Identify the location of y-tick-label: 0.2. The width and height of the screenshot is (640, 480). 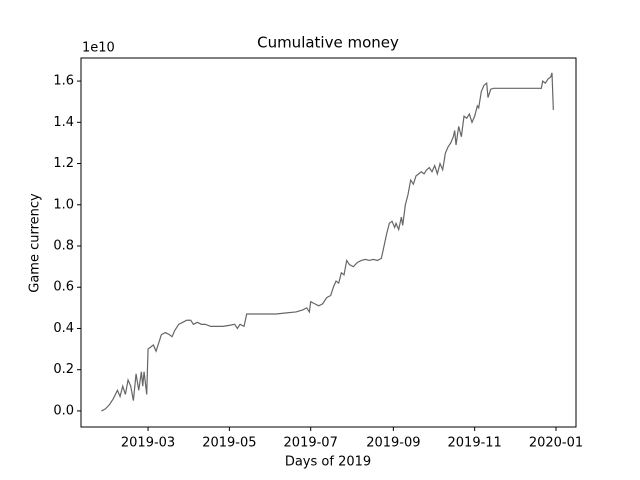
(63, 369).